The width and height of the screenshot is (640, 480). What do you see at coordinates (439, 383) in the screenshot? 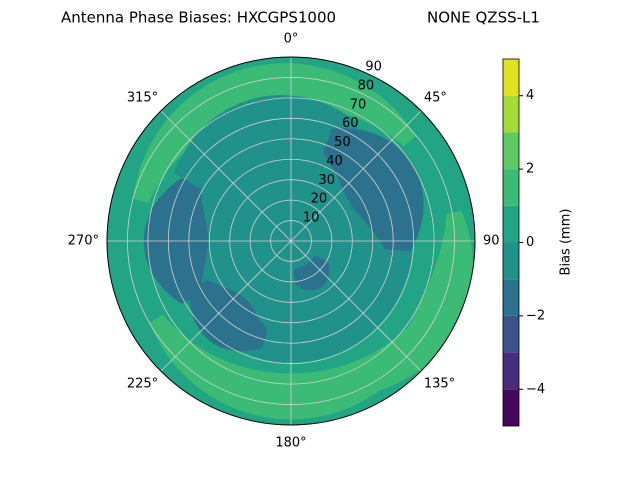
I see `theta-tick-label: 135°` at bounding box center [439, 383].